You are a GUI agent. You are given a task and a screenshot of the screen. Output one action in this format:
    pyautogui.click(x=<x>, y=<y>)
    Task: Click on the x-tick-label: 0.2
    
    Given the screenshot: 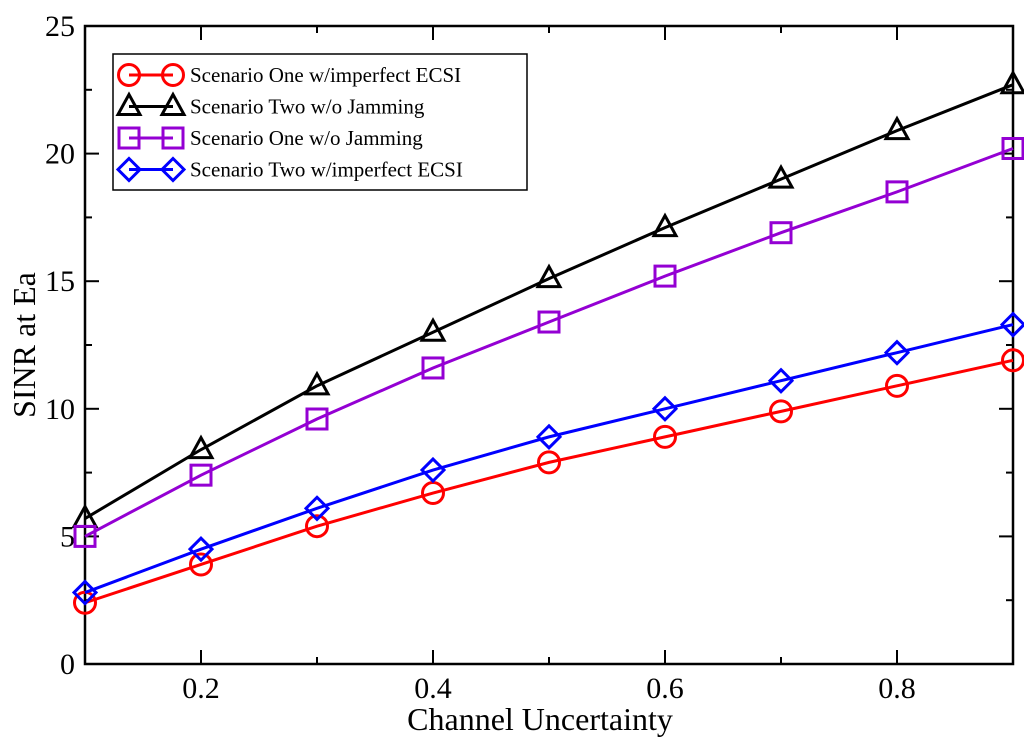 What is the action you would take?
    pyautogui.click(x=201, y=688)
    